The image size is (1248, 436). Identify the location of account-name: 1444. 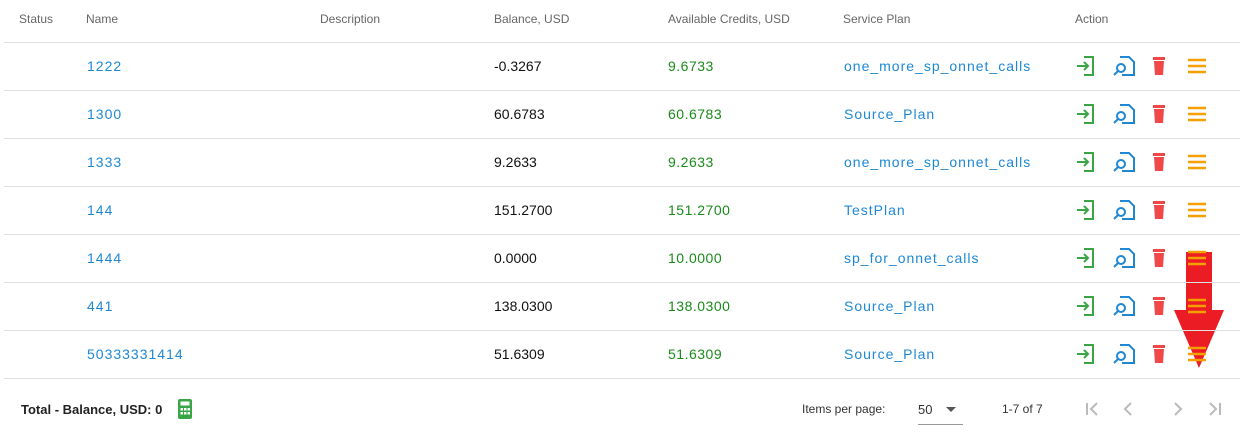
(105, 258).